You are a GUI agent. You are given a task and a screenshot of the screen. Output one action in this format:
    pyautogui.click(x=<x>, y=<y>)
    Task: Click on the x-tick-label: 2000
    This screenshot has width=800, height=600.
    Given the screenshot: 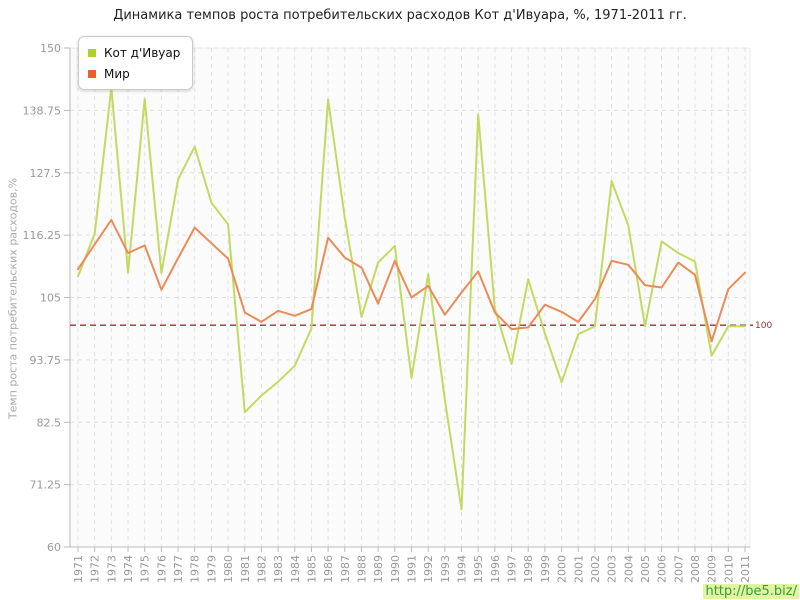 What is the action you would take?
    pyautogui.click(x=562, y=569)
    